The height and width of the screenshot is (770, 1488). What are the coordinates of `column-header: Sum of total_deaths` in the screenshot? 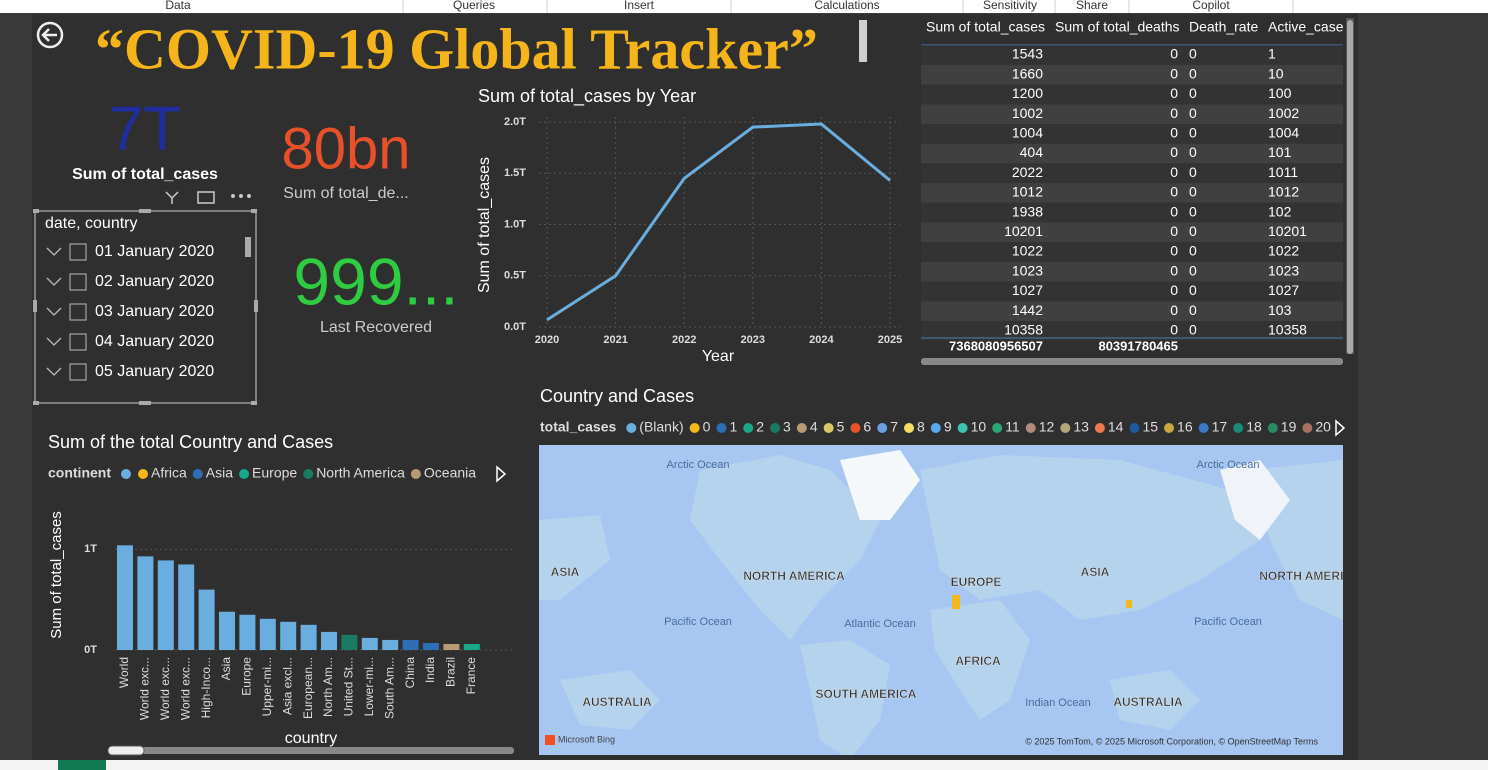 It's located at (1117, 27).